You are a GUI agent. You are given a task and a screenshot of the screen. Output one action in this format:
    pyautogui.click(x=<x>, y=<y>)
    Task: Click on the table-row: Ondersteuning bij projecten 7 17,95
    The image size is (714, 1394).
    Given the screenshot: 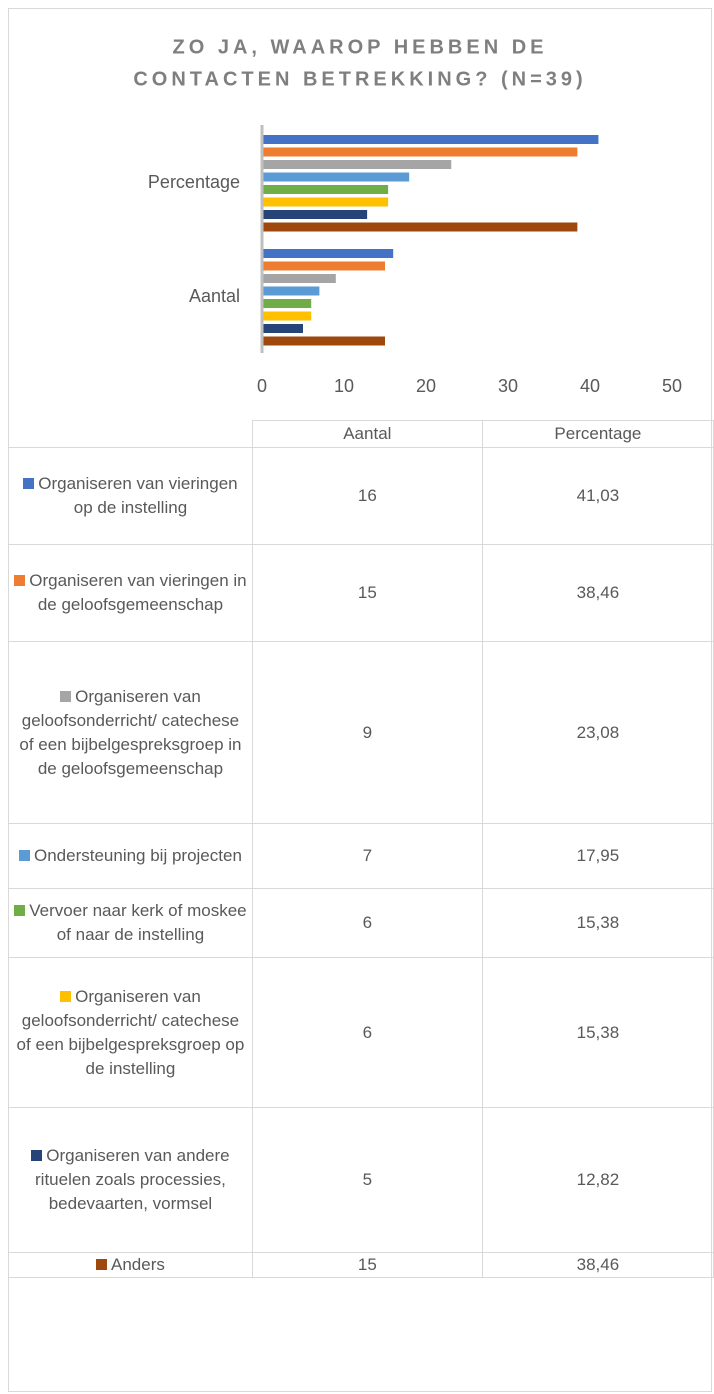 What is the action you would take?
    pyautogui.click(x=361, y=856)
    